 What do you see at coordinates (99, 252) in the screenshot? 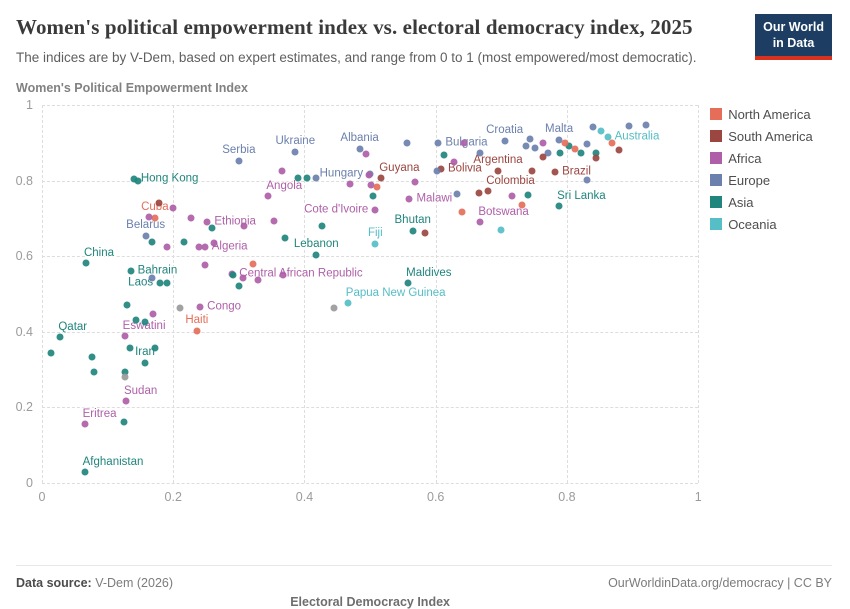
I see `country-label: China` at bounding box center [99, 252].